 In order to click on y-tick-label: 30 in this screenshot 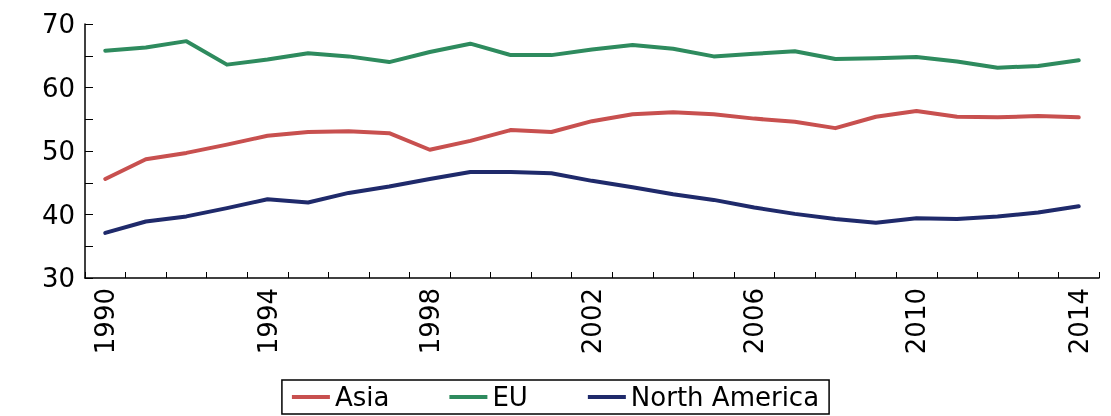, I will do `click(58, 278)`.